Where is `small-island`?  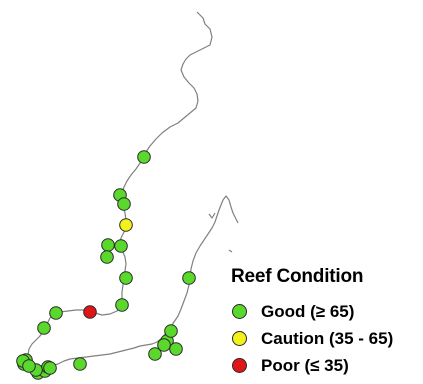 small-island is located at coordinates (230, 251).